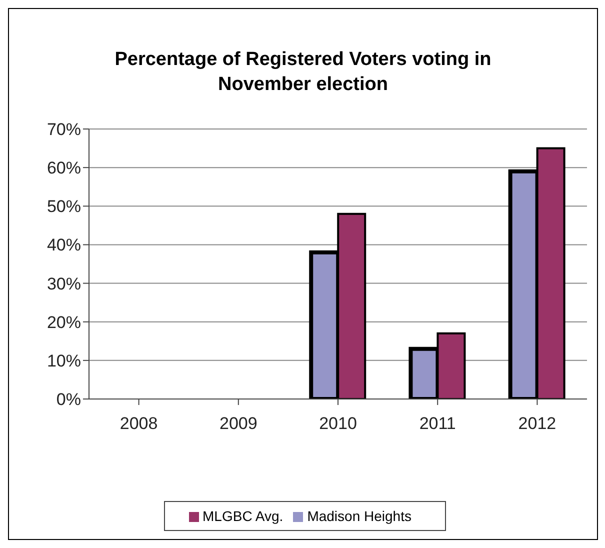  Describe the element at coordinates (63, 130) in the screenshot. I see `y-tick-label: 70%` at that location.